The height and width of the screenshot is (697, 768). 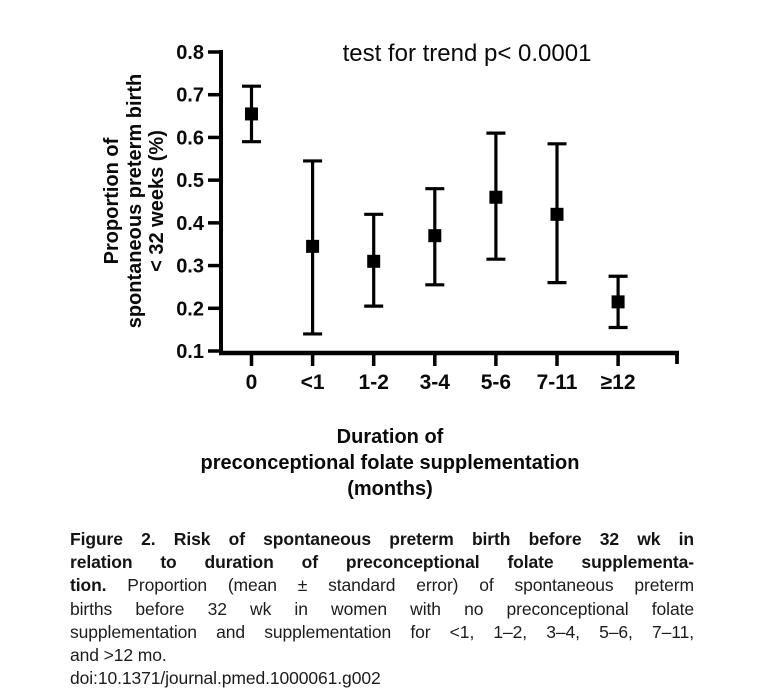 I want to click on x-axis-title-line: preconceptional folate supplementation, so click(x=390, y=463).